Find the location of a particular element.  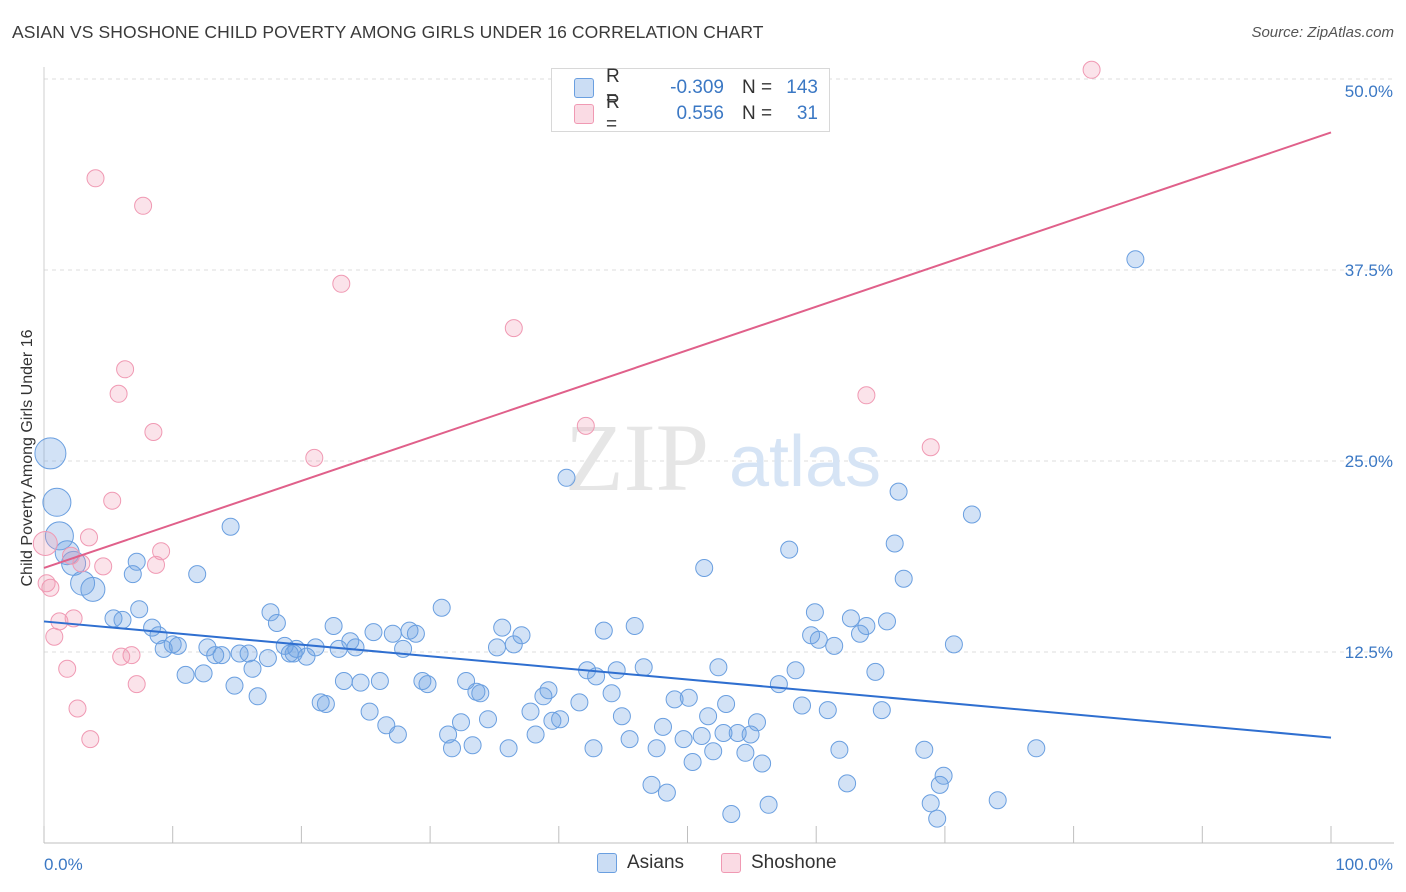

legend-item-shoshone: Shoshone is located at coordinates (779, 863).